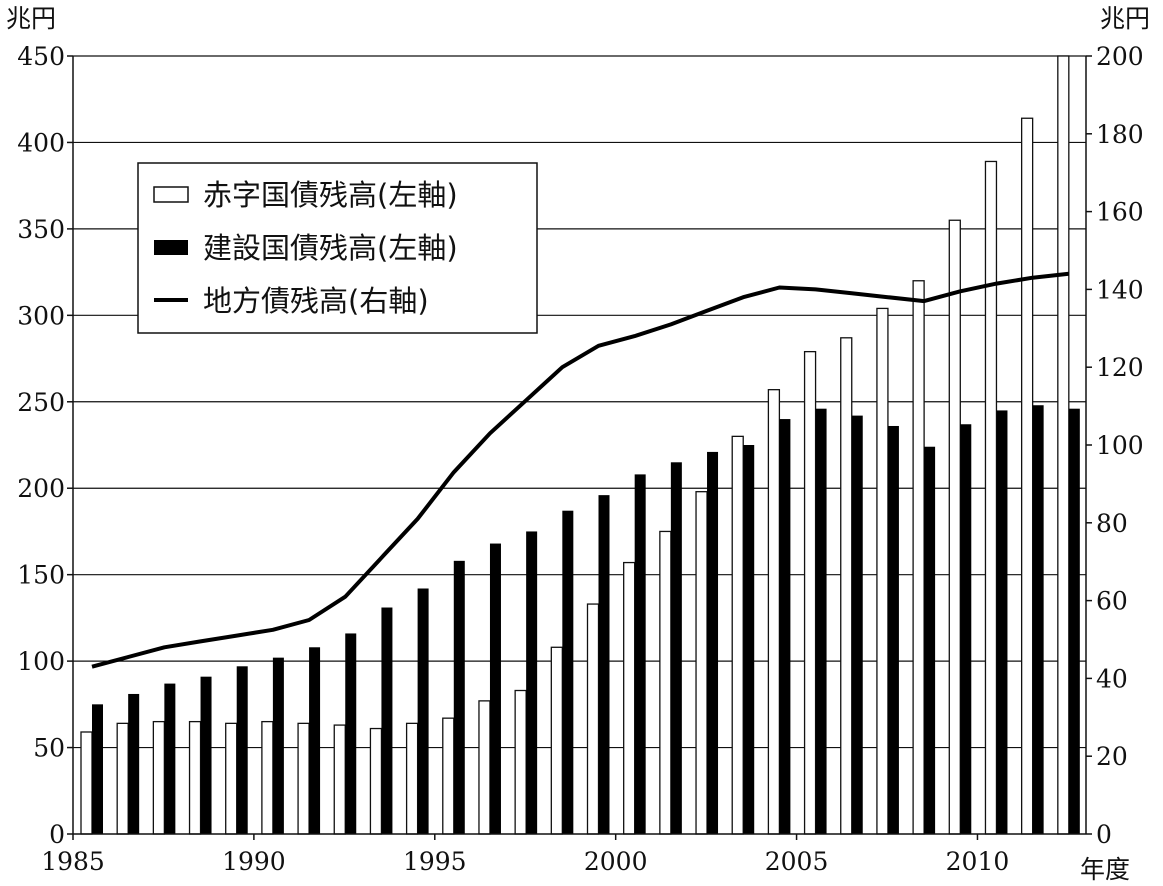 This screenshot has height=886, width=1163. Describe the element at coordinates (1120, 367) in the screenshot. I see `right-tick-label-120: 120` at that location.